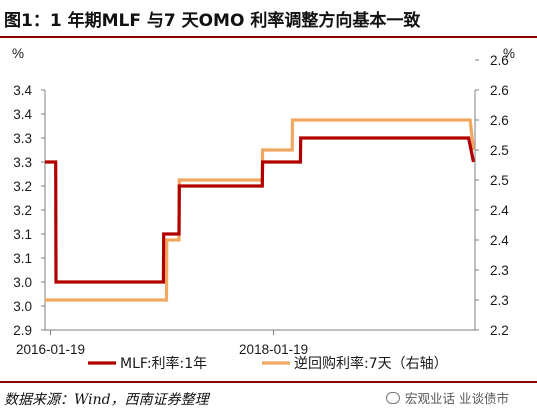 This screenshot has width=537, height=416. I want to click on legend-label: MLF:利率:1年, so click(163, 363).